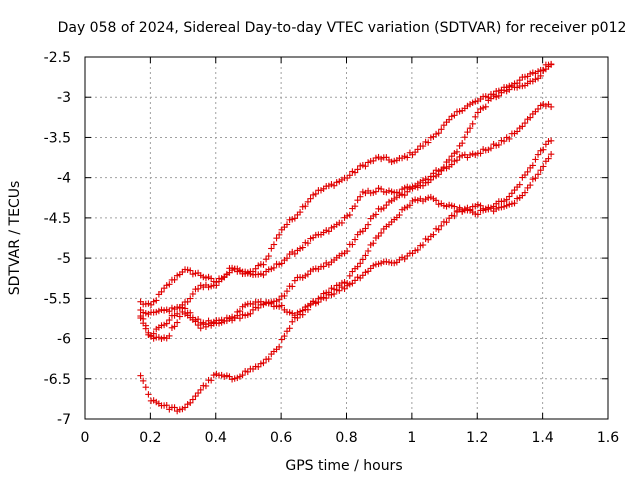 The image size is (640, 480). I want to click on y-tick-label: -2.5, so click(57, 58).